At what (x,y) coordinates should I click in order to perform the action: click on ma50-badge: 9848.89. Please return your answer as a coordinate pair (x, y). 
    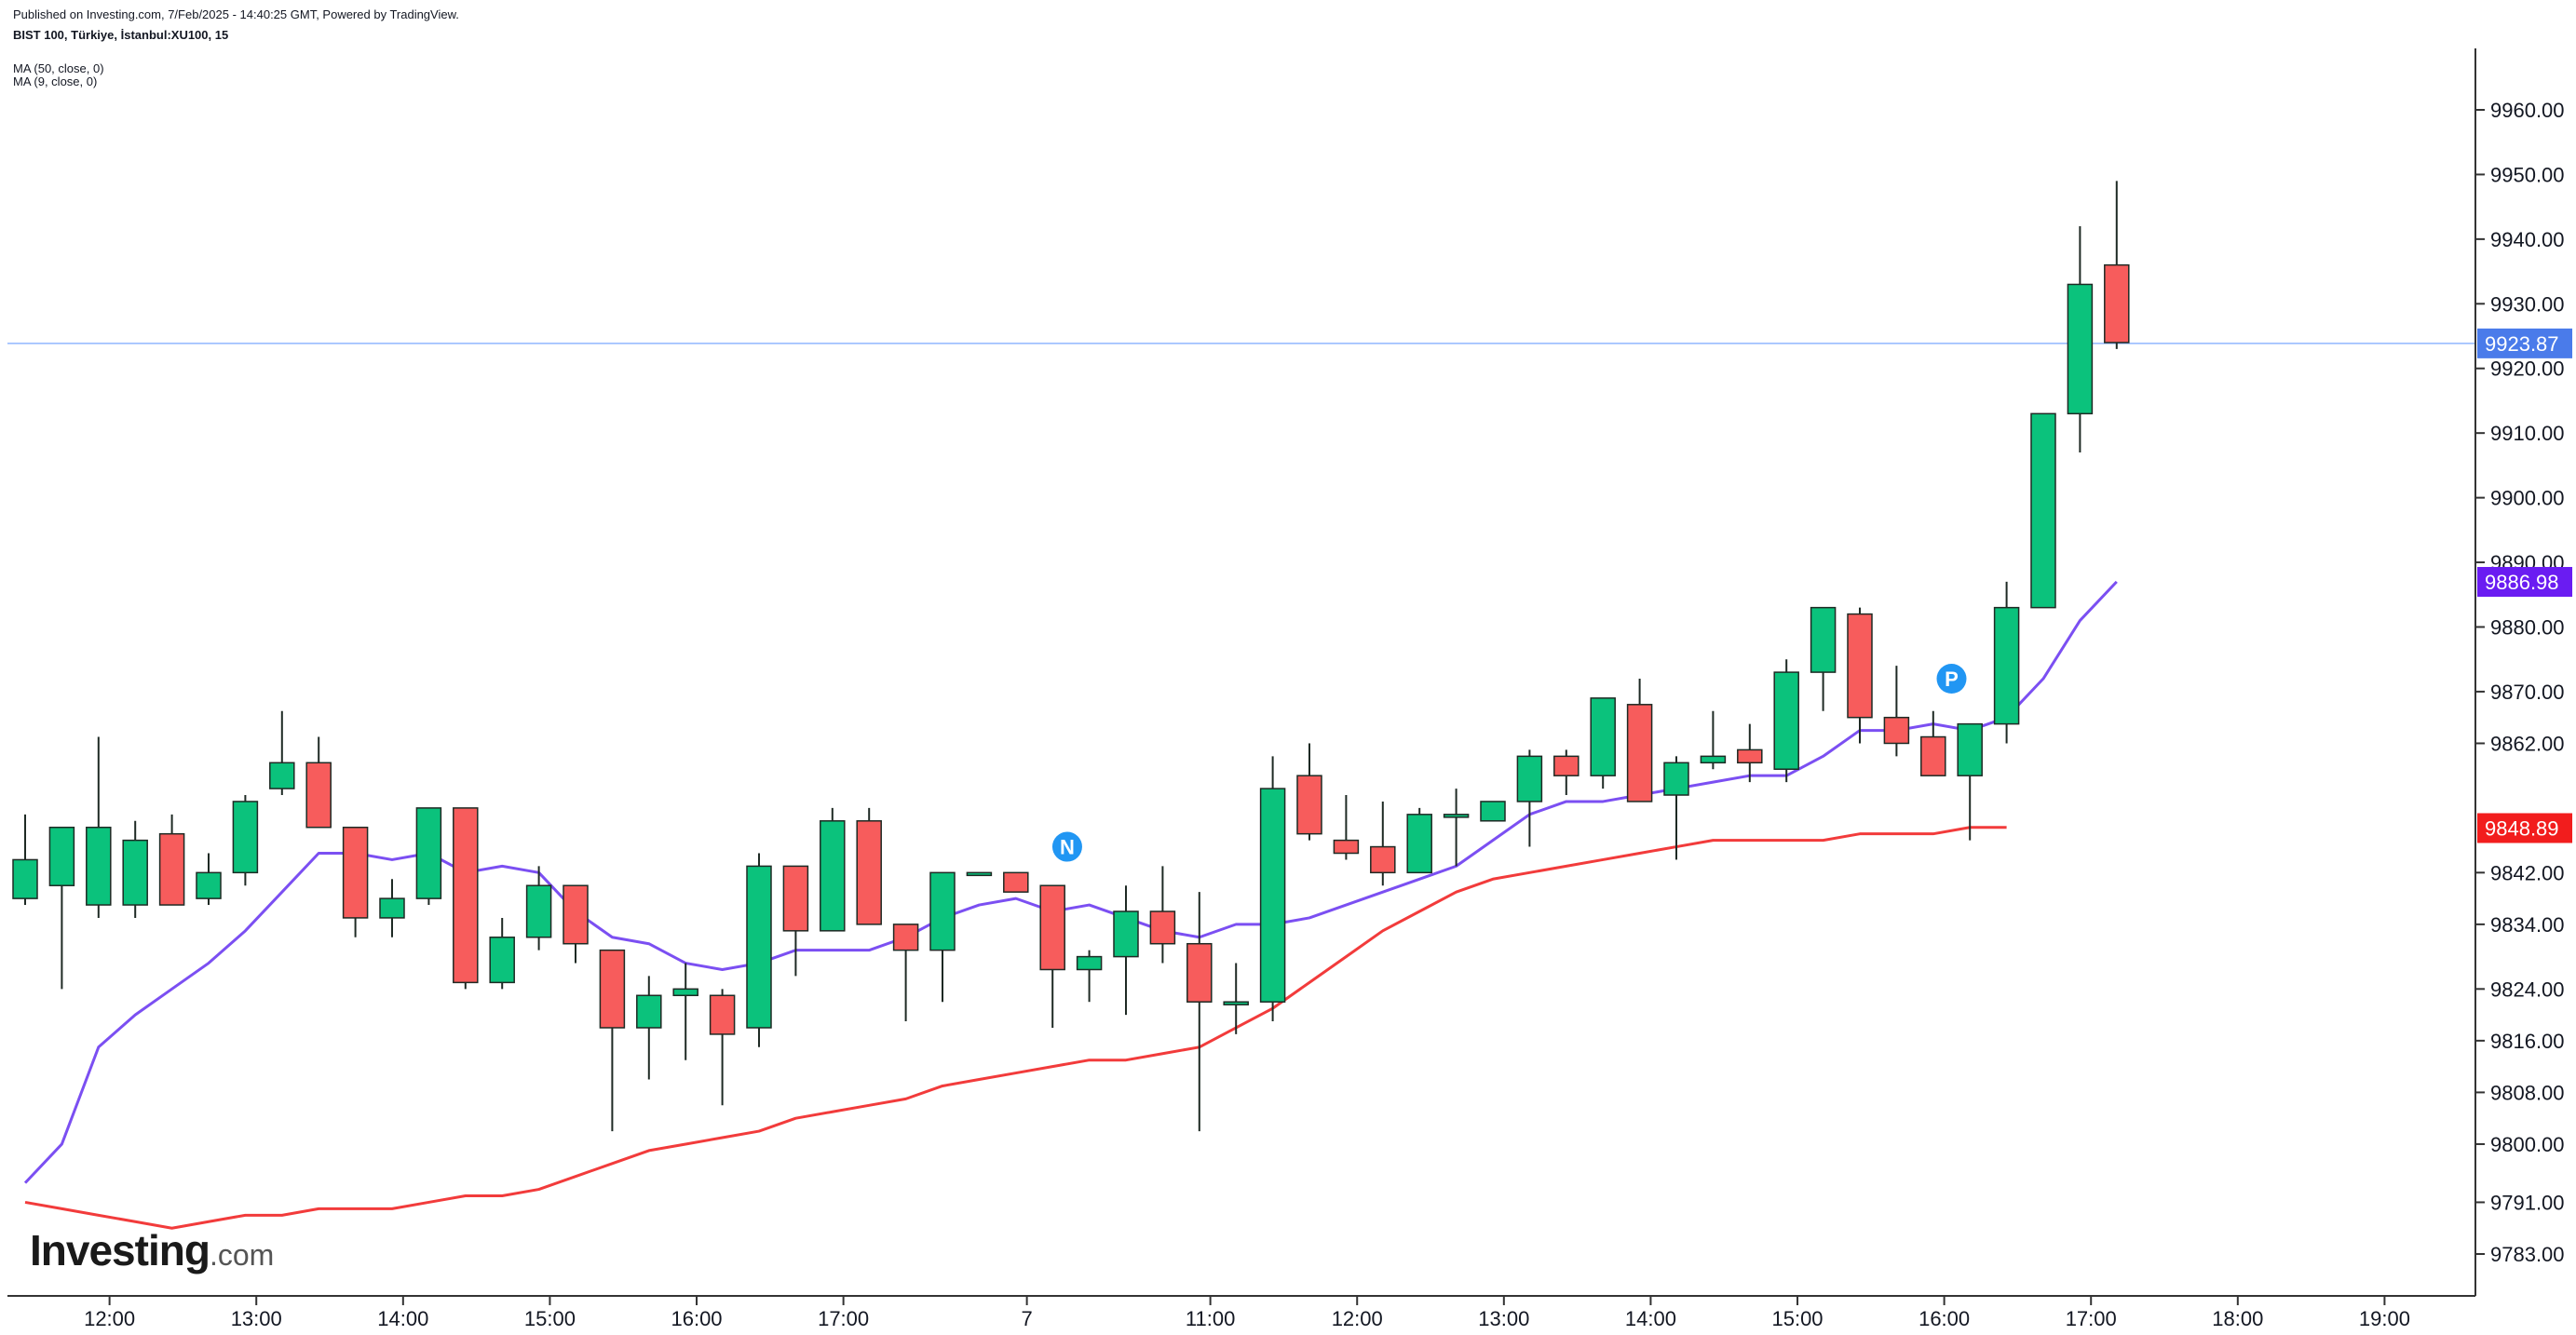
    Looking at the image, I should click on (2524, 828).